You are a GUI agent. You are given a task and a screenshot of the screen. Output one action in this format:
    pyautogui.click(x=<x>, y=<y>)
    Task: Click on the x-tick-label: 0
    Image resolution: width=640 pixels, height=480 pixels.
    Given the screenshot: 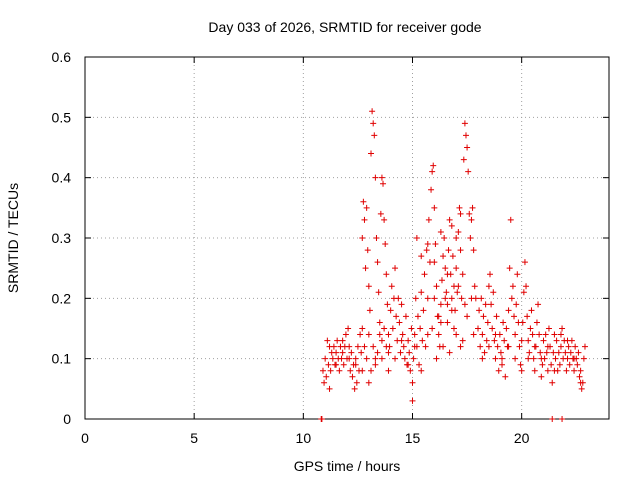 What is the action you would take?
    pyautogui.click(x=85, y=438)
    